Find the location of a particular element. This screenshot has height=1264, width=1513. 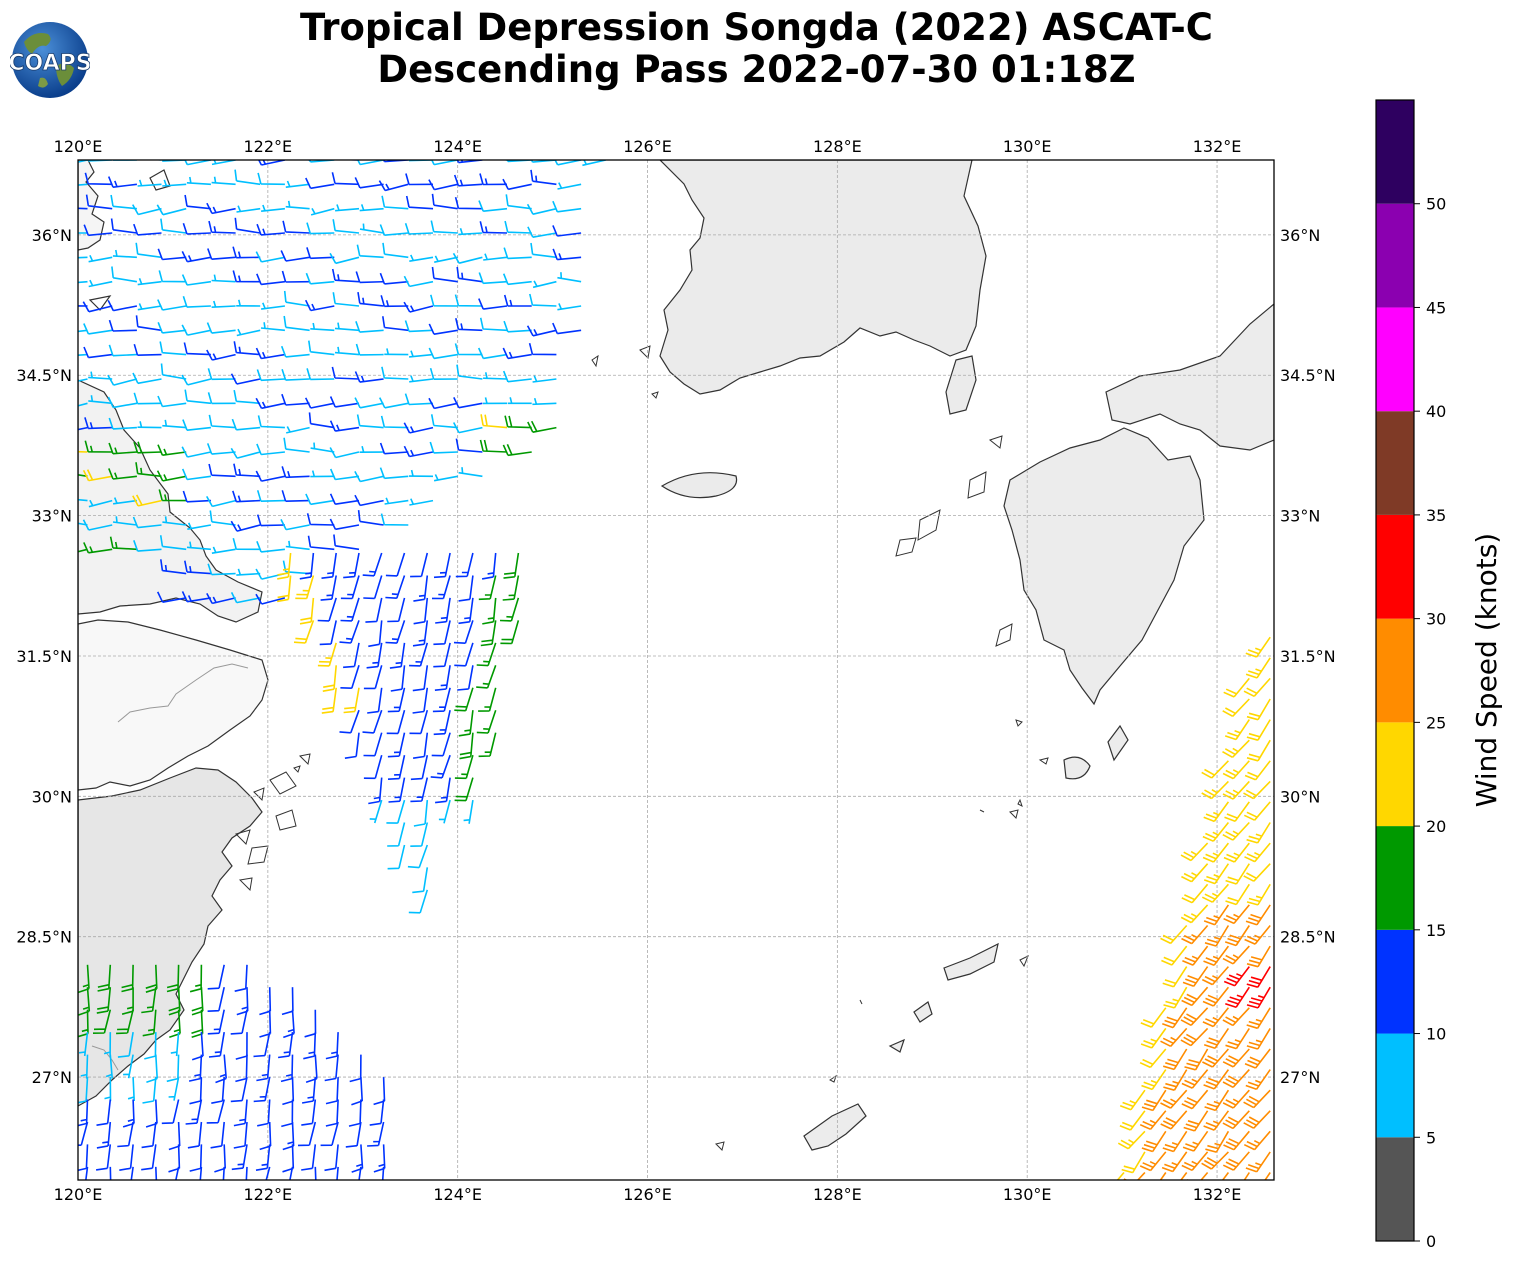

lon-tick-bottom: 122°E is located at coordinates (268, 1194).